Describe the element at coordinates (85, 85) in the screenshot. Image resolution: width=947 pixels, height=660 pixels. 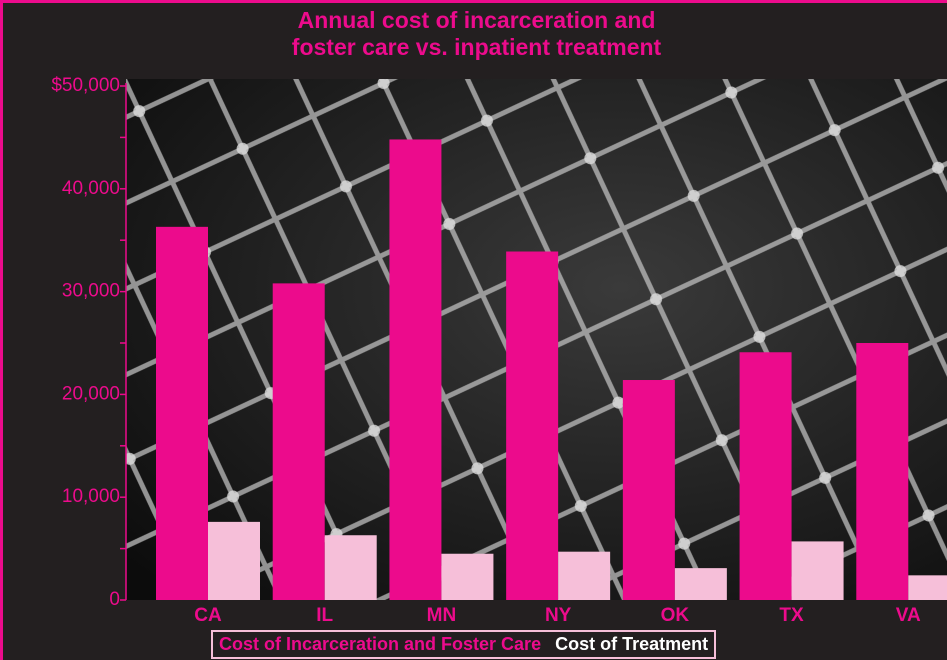
I see `y-tick-label: $50,000` at that location.